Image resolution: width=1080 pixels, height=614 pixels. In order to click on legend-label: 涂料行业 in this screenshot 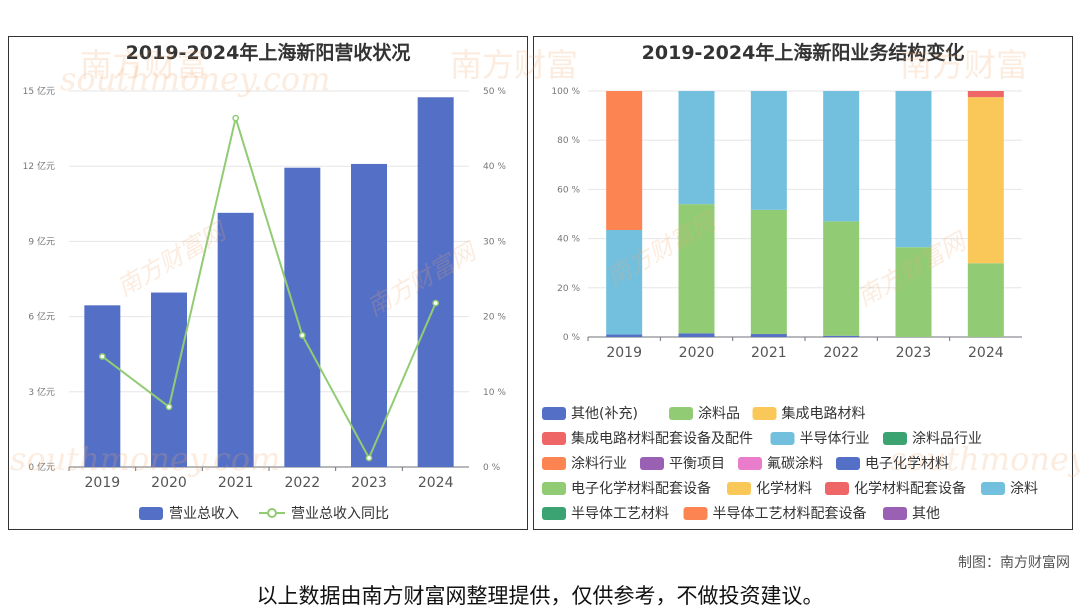, I will do `click(599, 464)`.